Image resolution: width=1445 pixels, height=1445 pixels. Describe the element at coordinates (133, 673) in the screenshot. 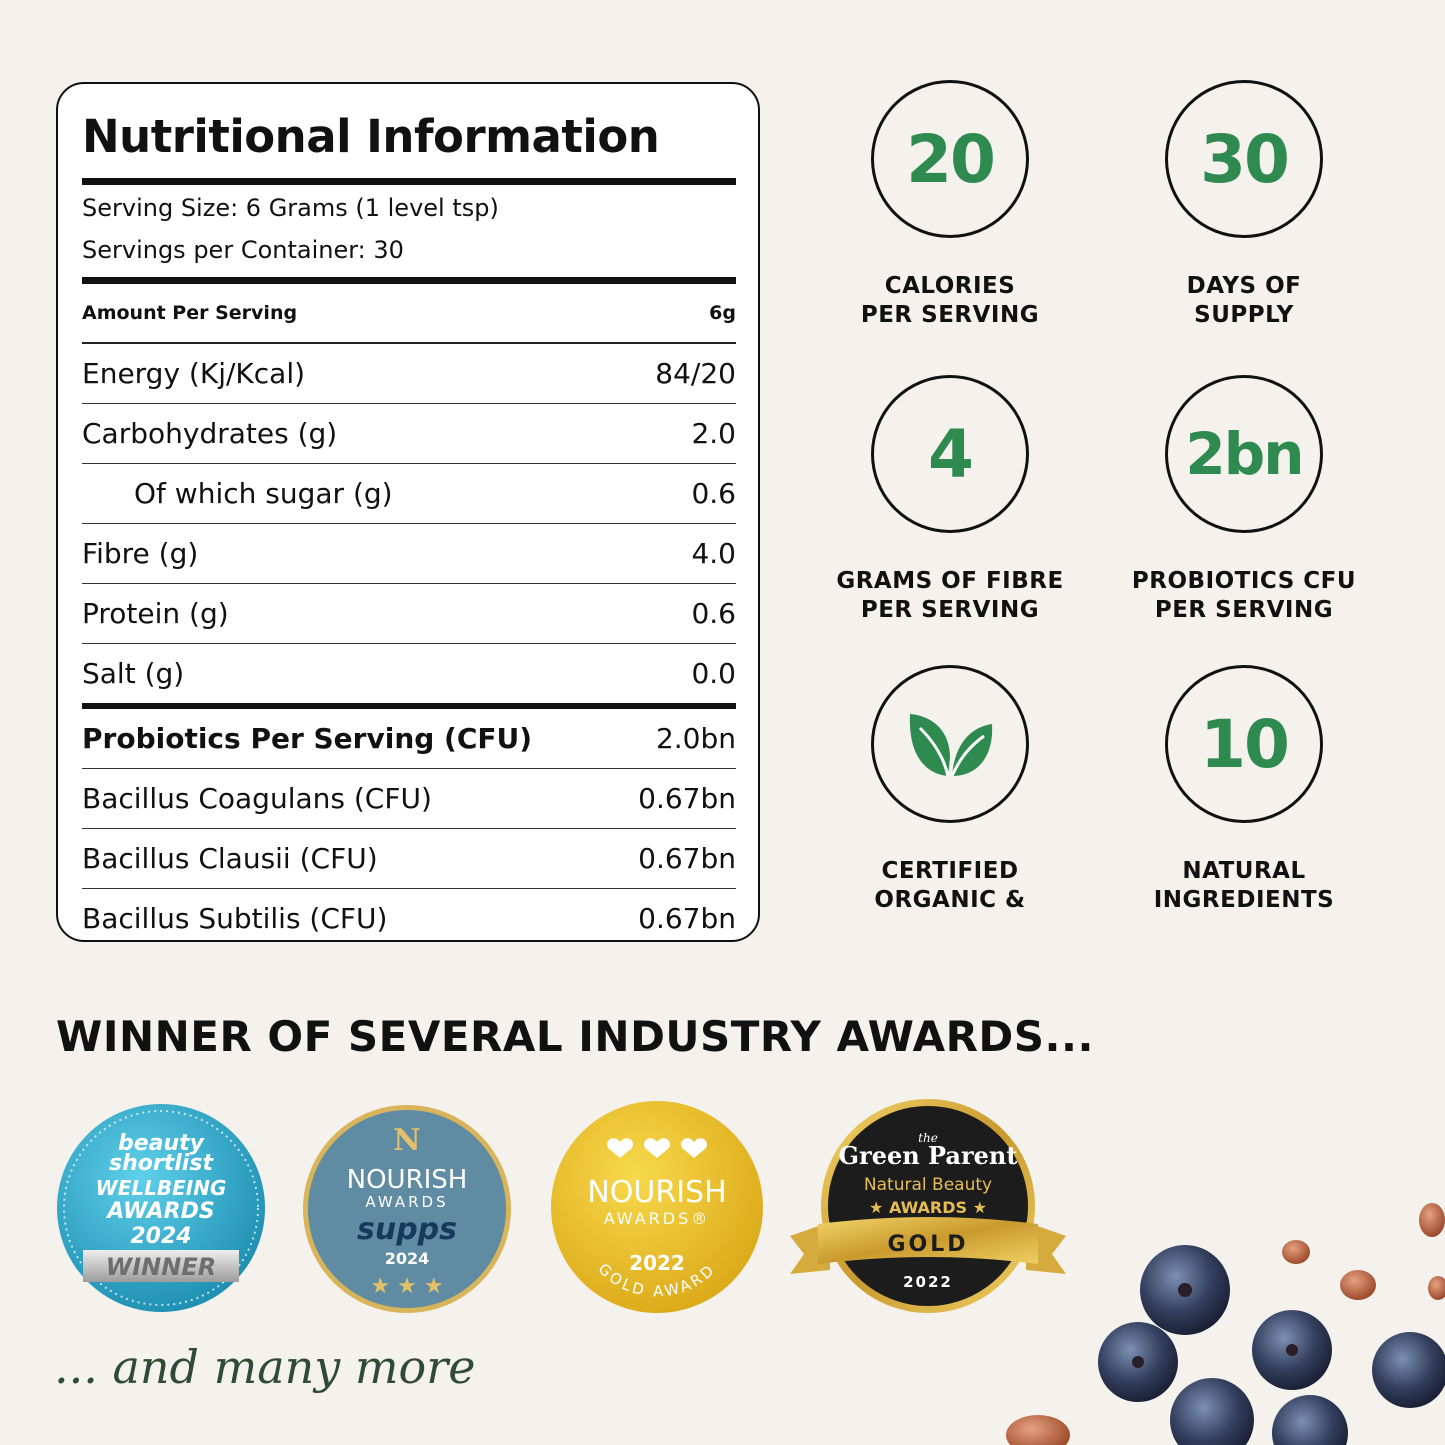

I see `nutrient-label: Salt (g)` at that location.